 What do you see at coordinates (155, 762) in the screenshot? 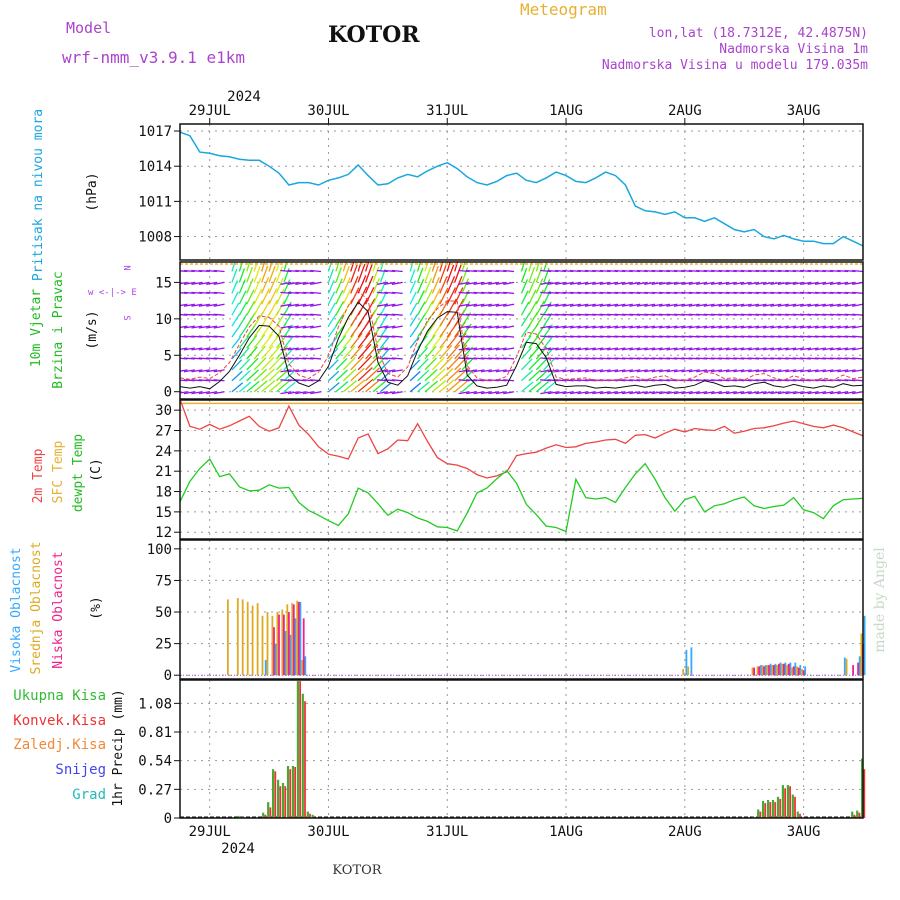
I see `precip-ytick-label-2: 0.54` at bounding box center [155, 762].